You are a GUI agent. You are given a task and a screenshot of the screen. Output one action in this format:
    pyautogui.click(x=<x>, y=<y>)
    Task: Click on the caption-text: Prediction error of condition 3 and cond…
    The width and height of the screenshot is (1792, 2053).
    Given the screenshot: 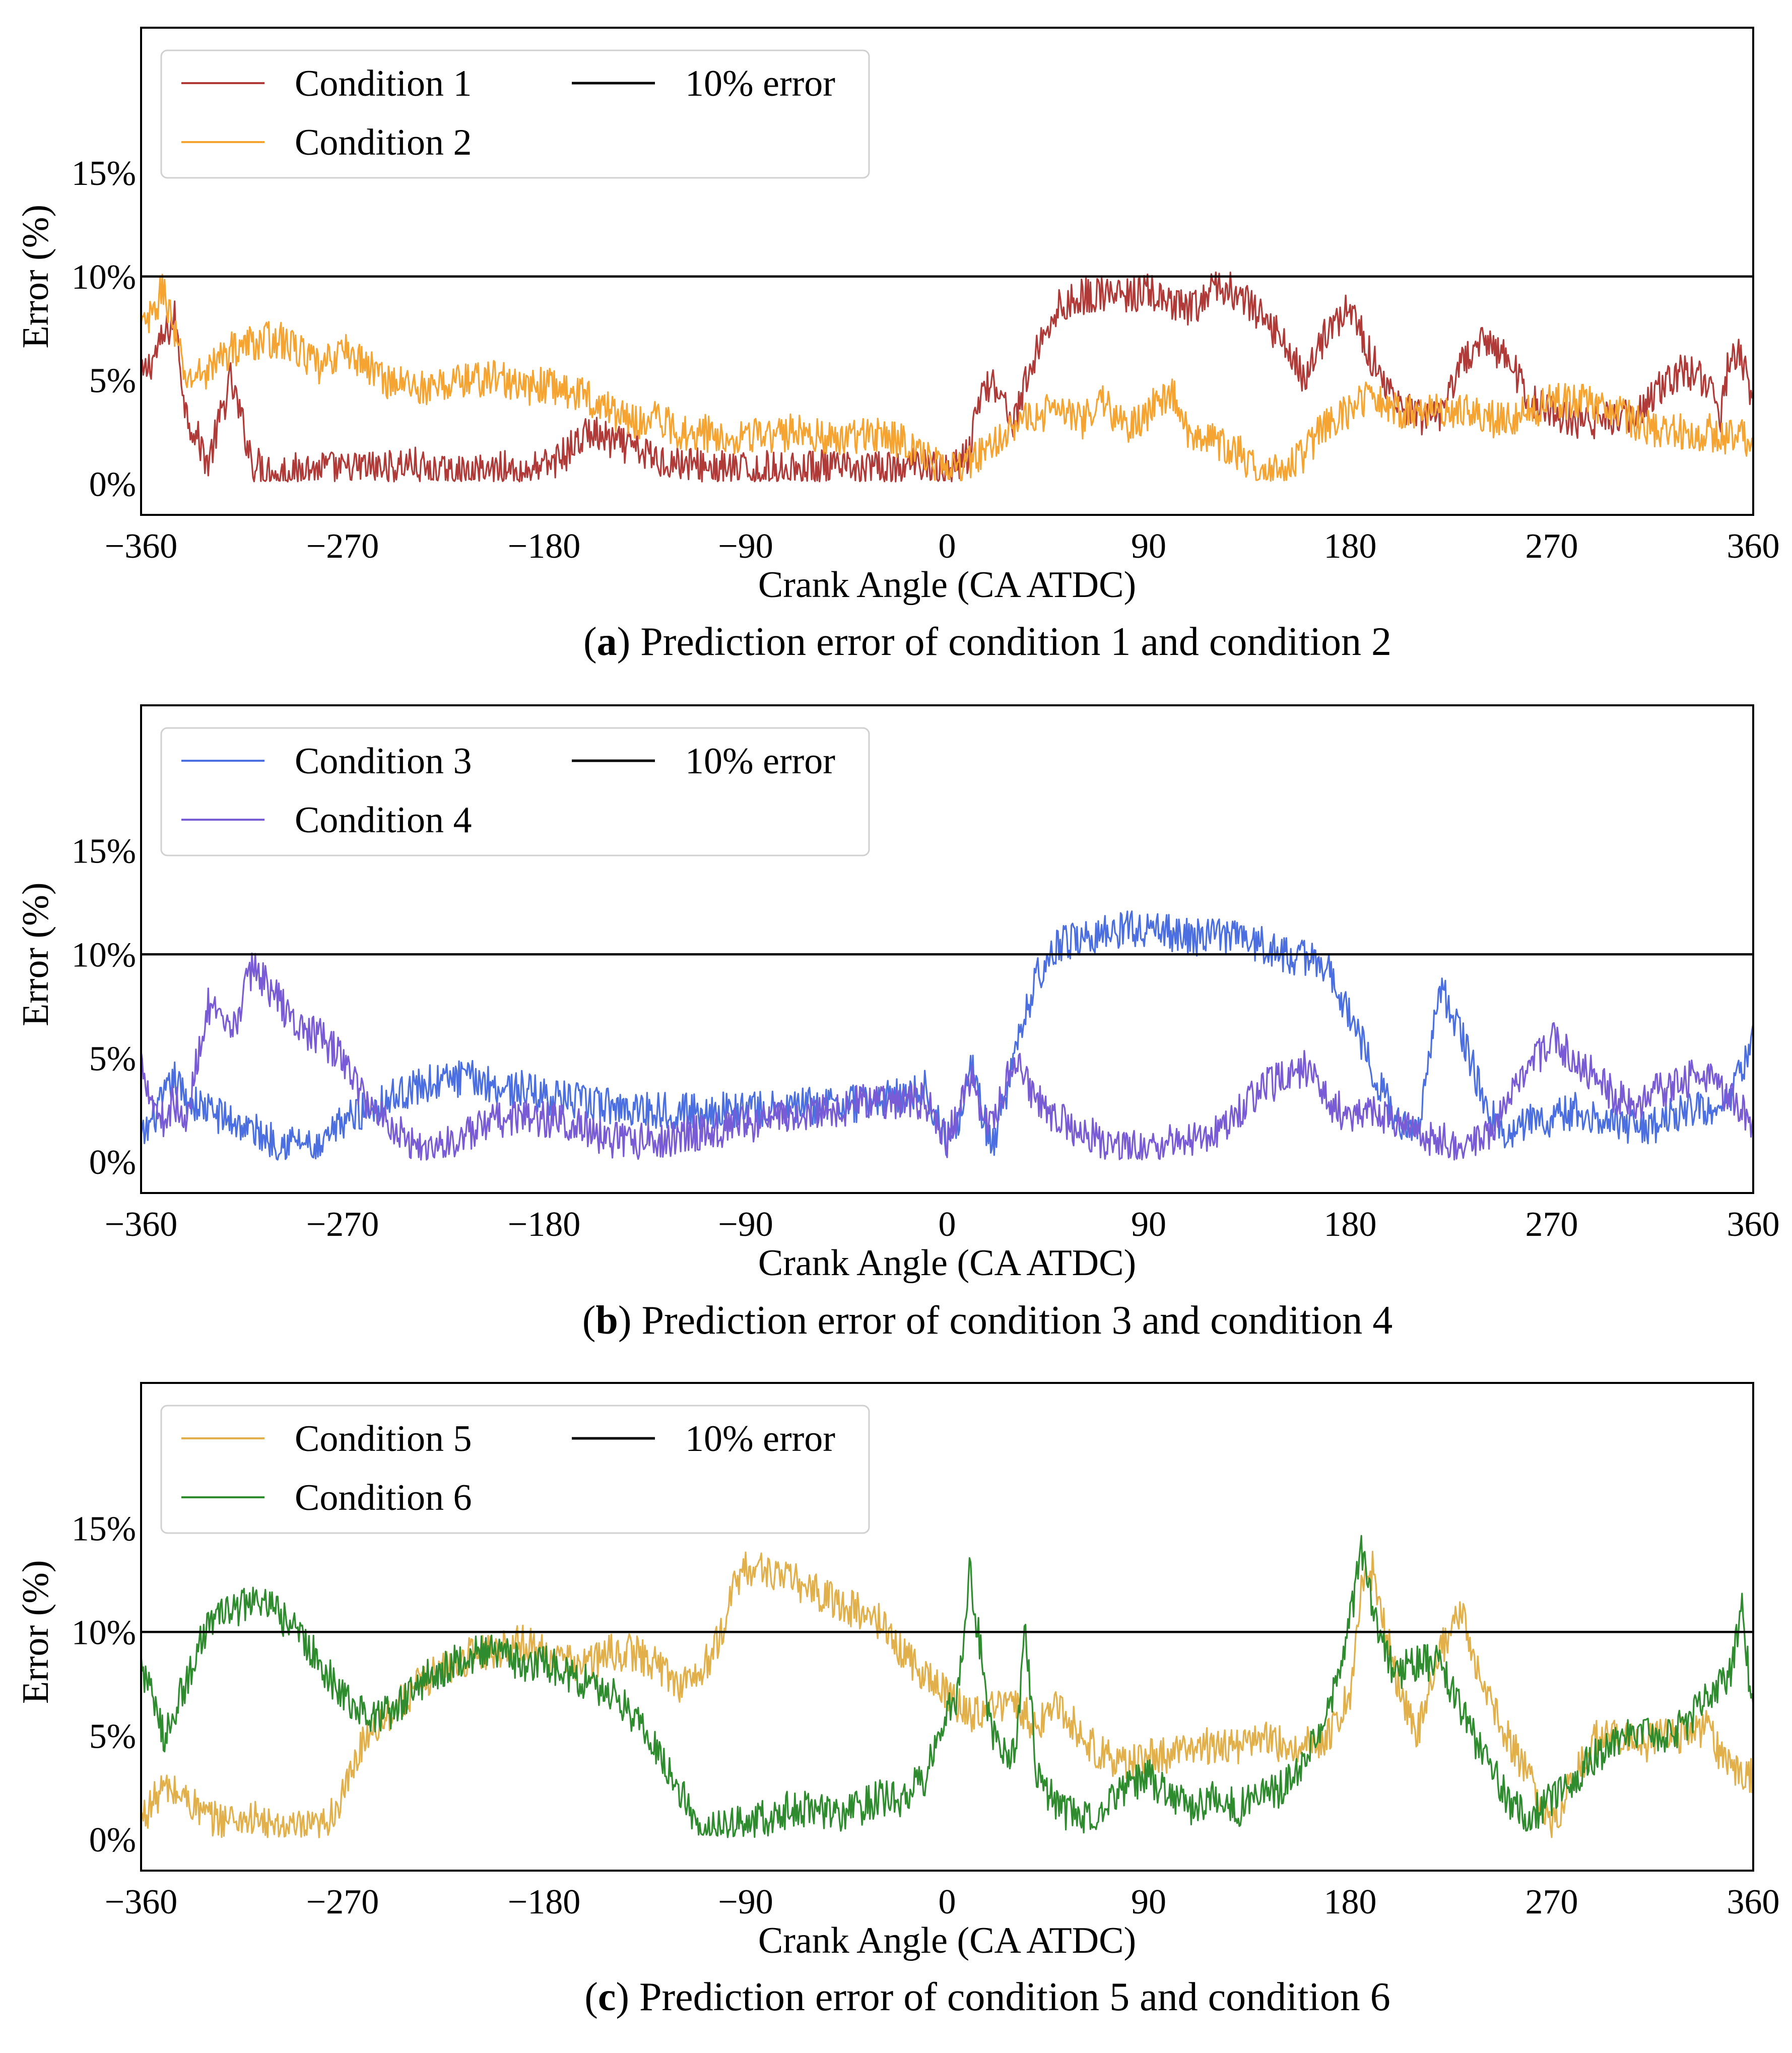 What is the action you would take?
    pyautogui.click(x=1018, y=1320)
    